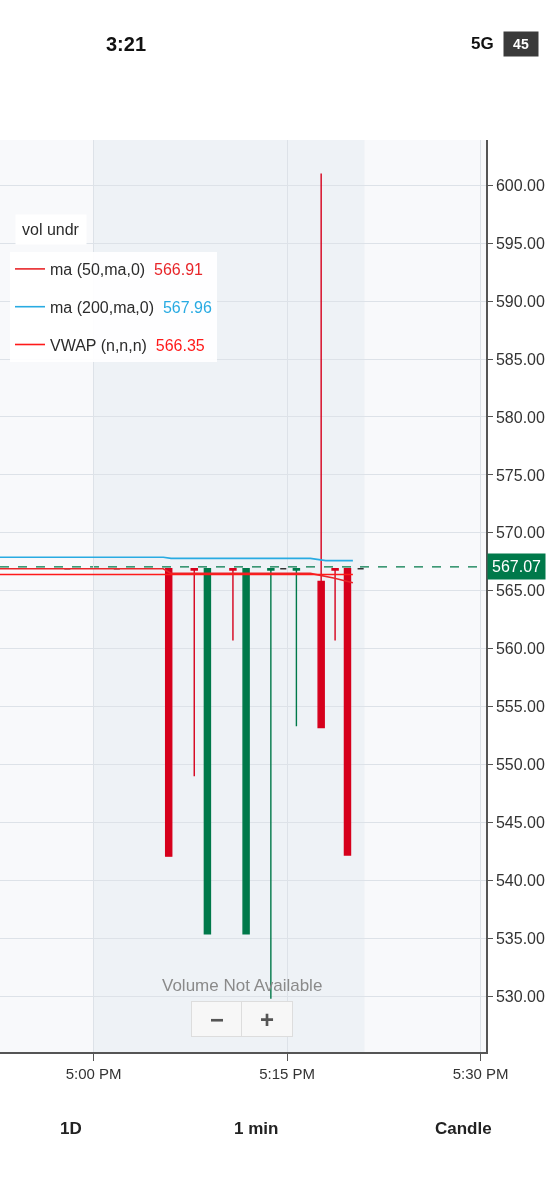 The height and width of the screenshot is (1200, 553). I want to click on ref-line-label: 567.07, so click(517, 566).